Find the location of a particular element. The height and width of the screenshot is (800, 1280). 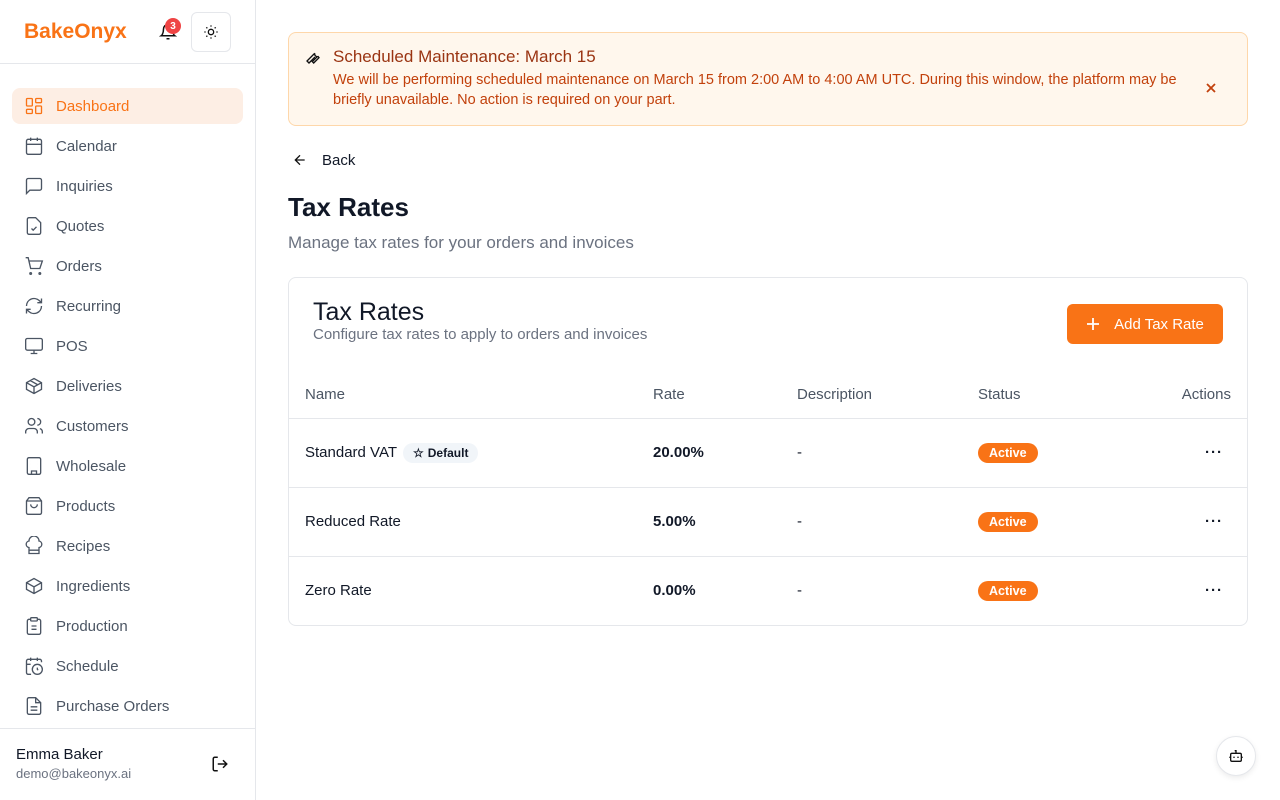

rate-name: Zero Rate is located at coordinates (338, 591).